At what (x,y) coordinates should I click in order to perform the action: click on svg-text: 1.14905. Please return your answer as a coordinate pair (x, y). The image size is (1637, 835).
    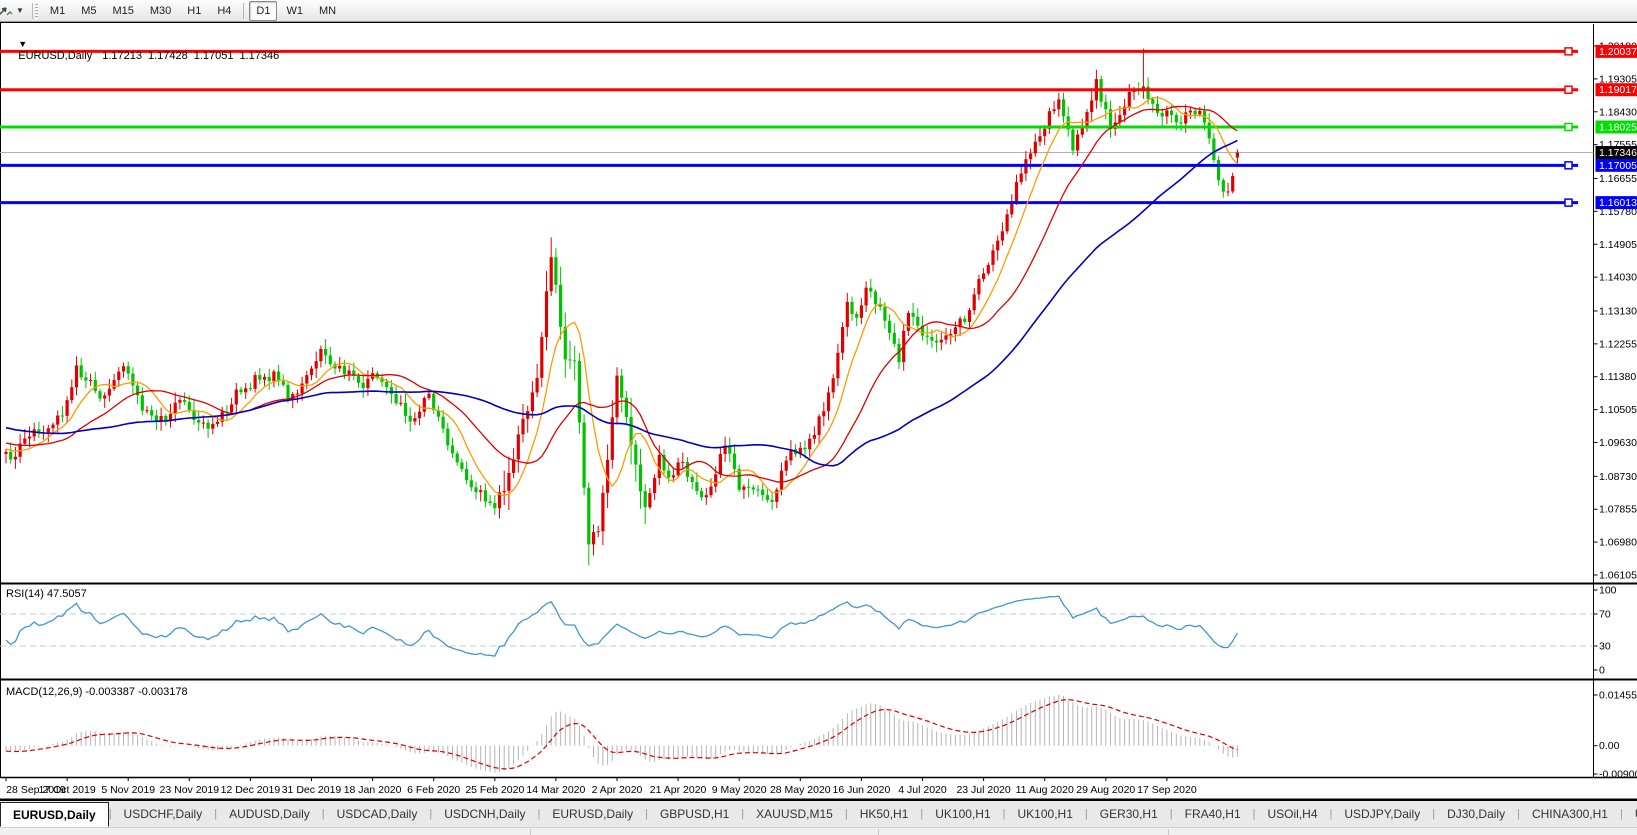
    Looking at the image, I should click on (1618, 245).